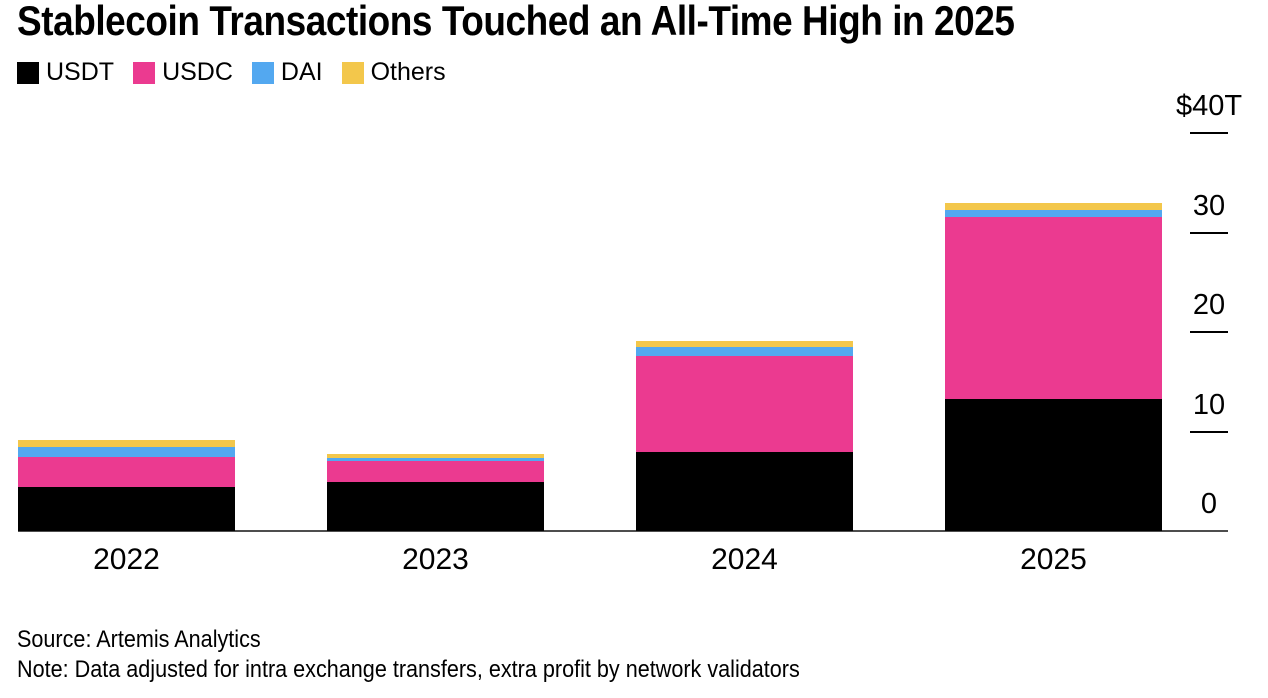  Describe the element at coordinates (126, 509) in the screenshot. I see `bar-2022-segment-usdt` at that location.